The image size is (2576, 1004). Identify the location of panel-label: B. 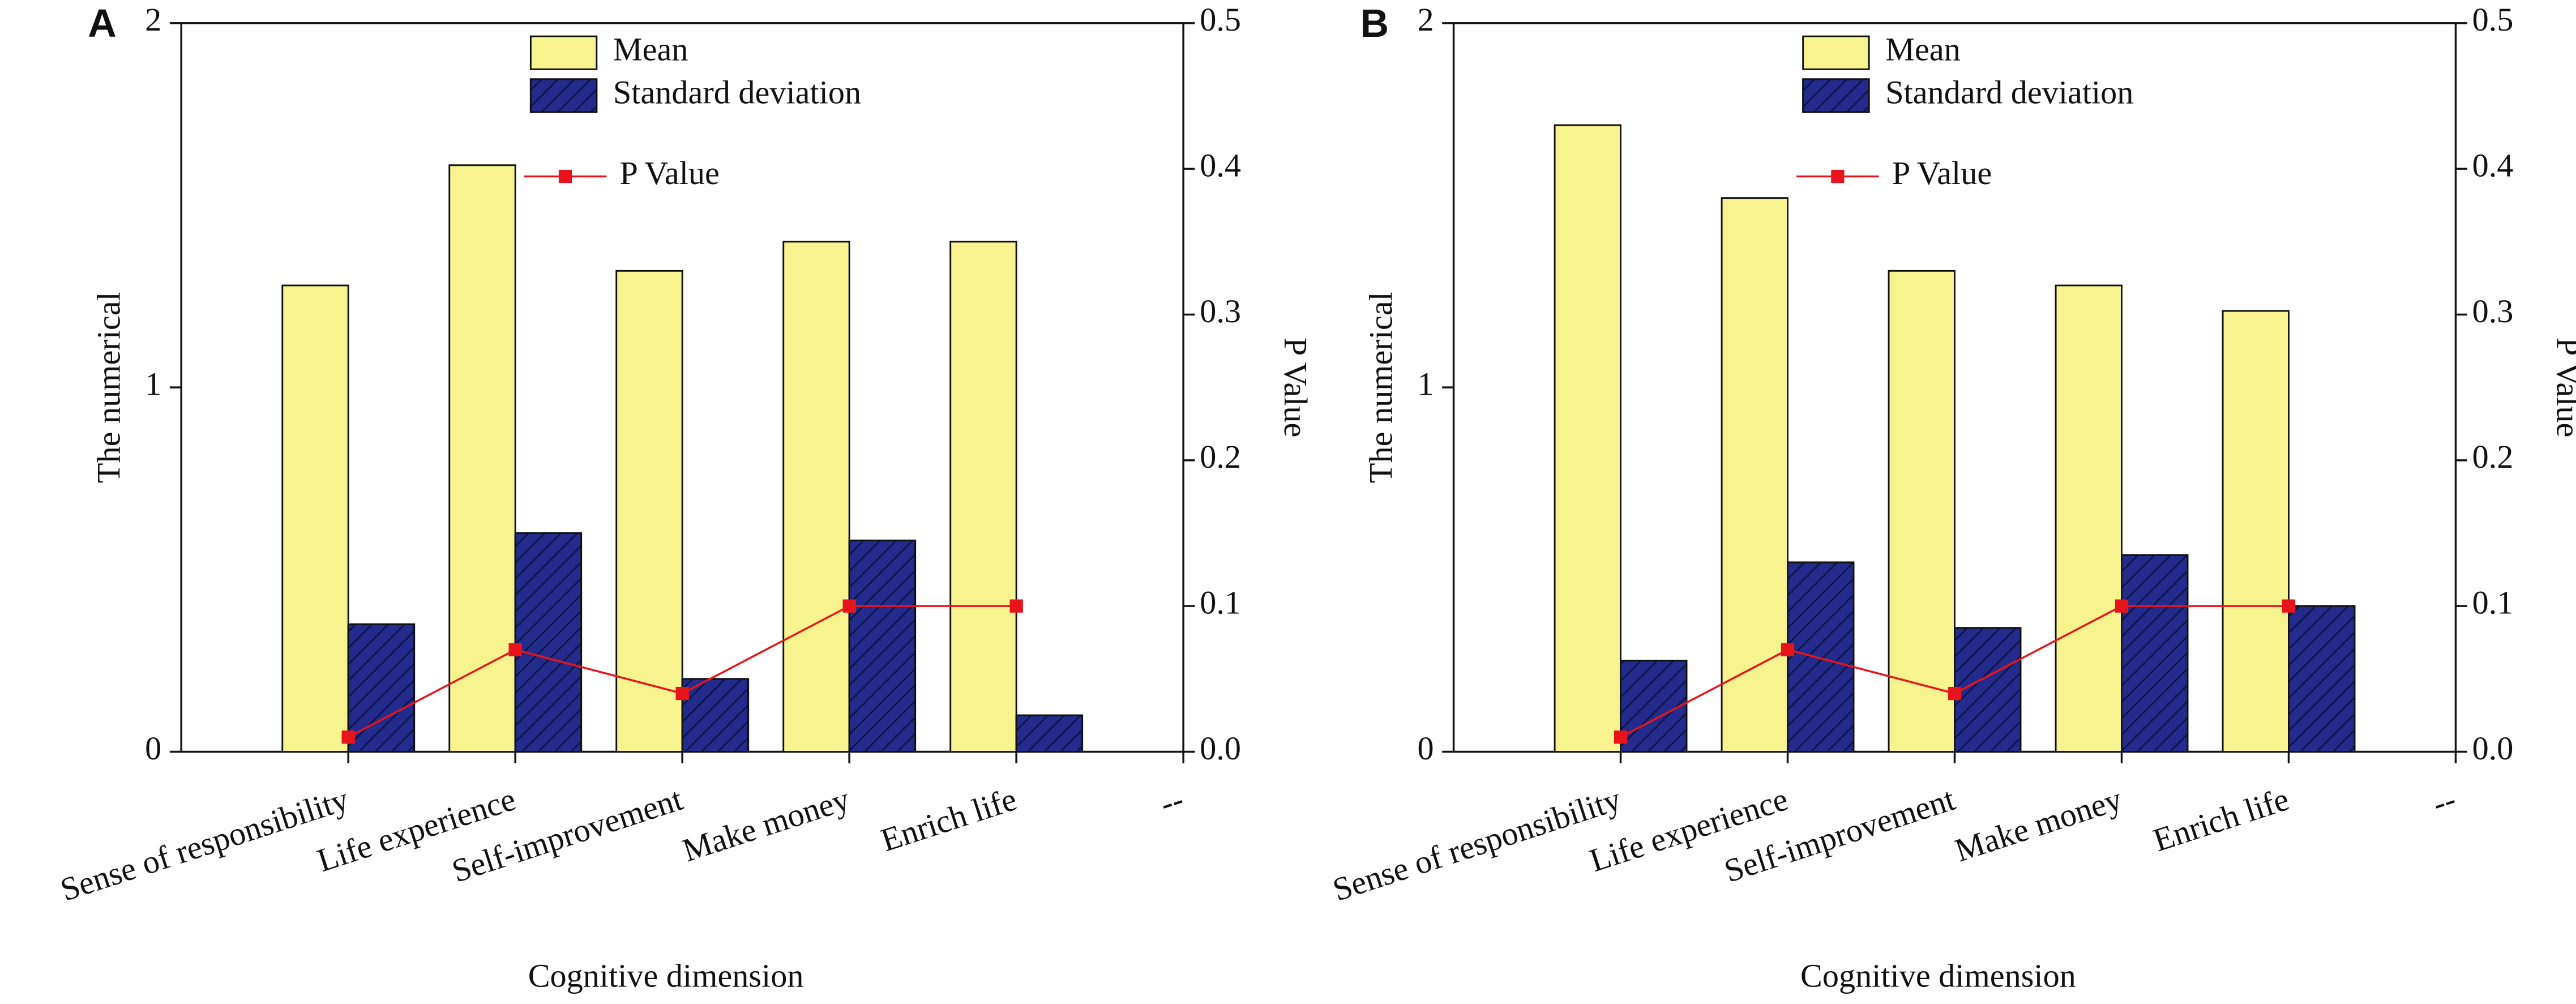
(1374, 23).